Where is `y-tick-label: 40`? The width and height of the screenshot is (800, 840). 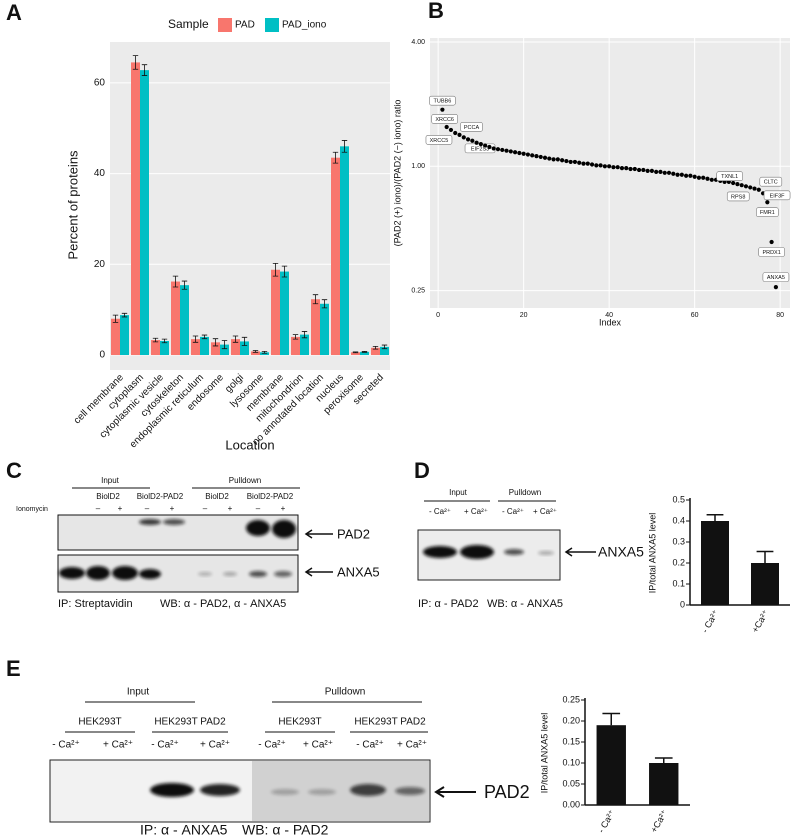 y-tick-label: 40 is located at coordinates (100, 173).